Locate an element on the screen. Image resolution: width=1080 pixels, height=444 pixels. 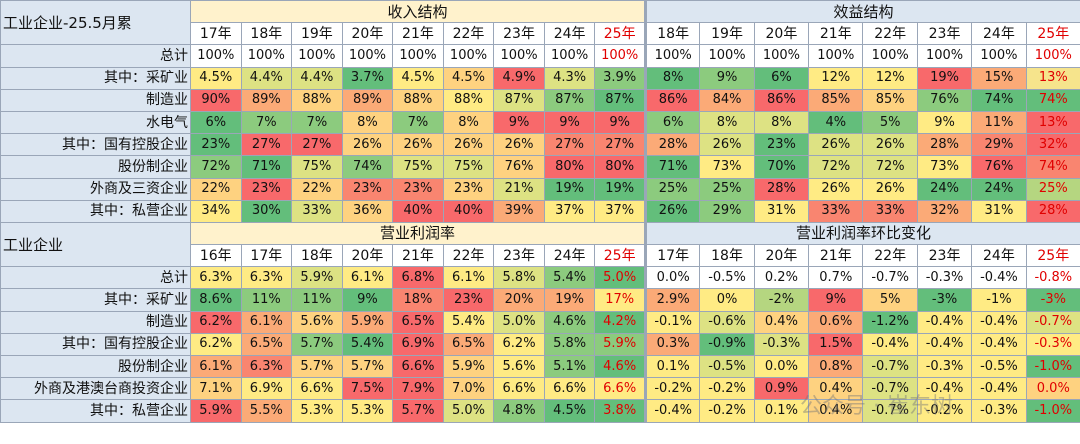
data-cell: 90% is located at coordinates (216, 100).